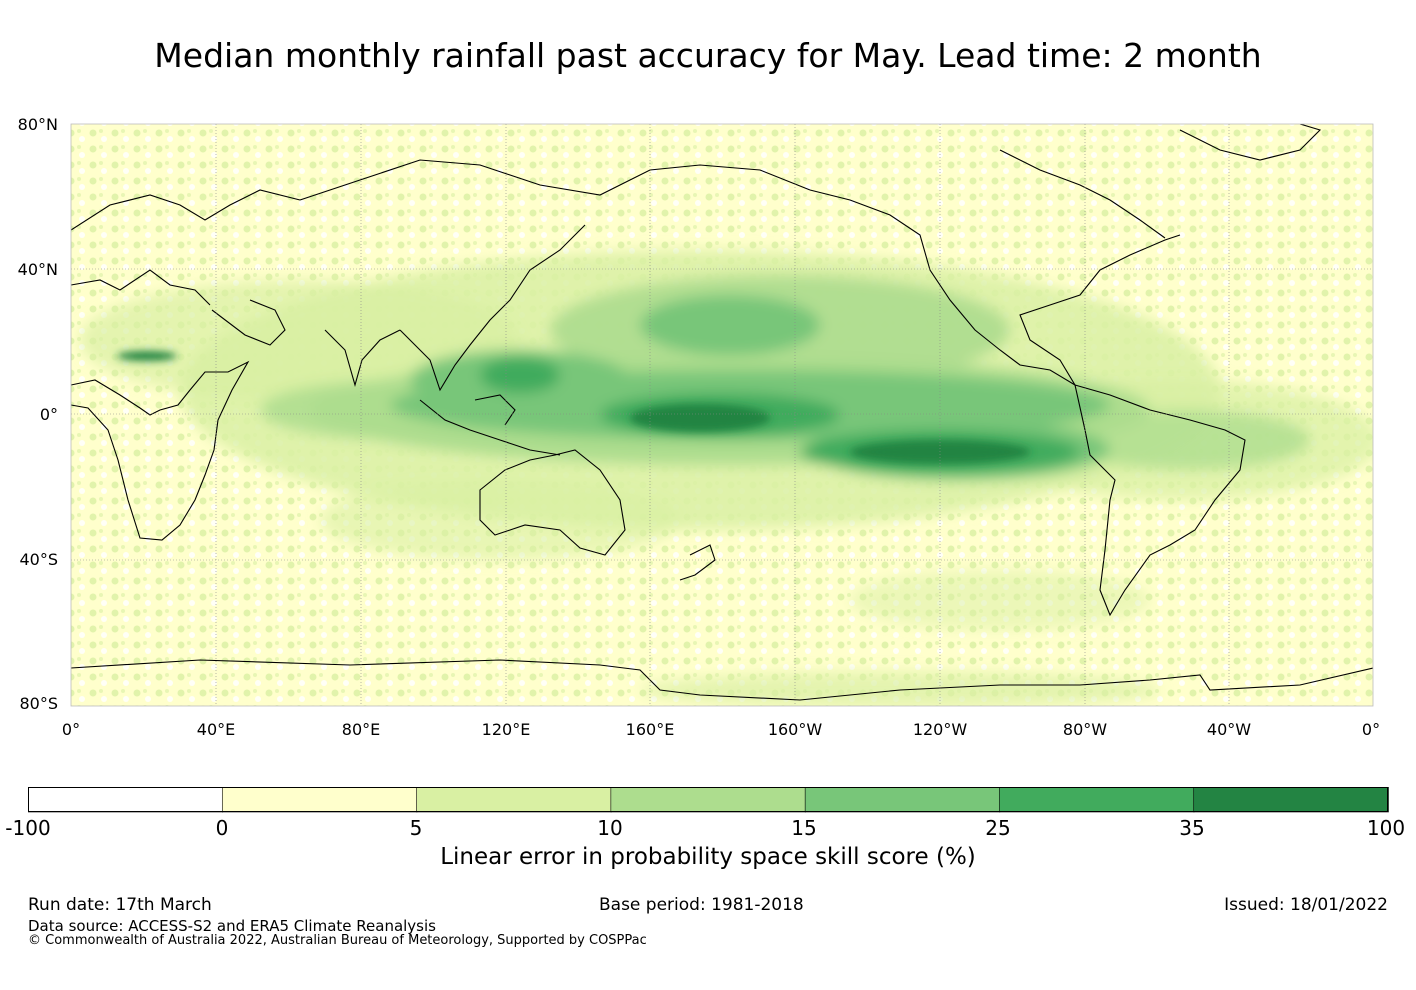 This screenshot has width=1416, height=990. I want to click on core-sahel, so click(147, 356).